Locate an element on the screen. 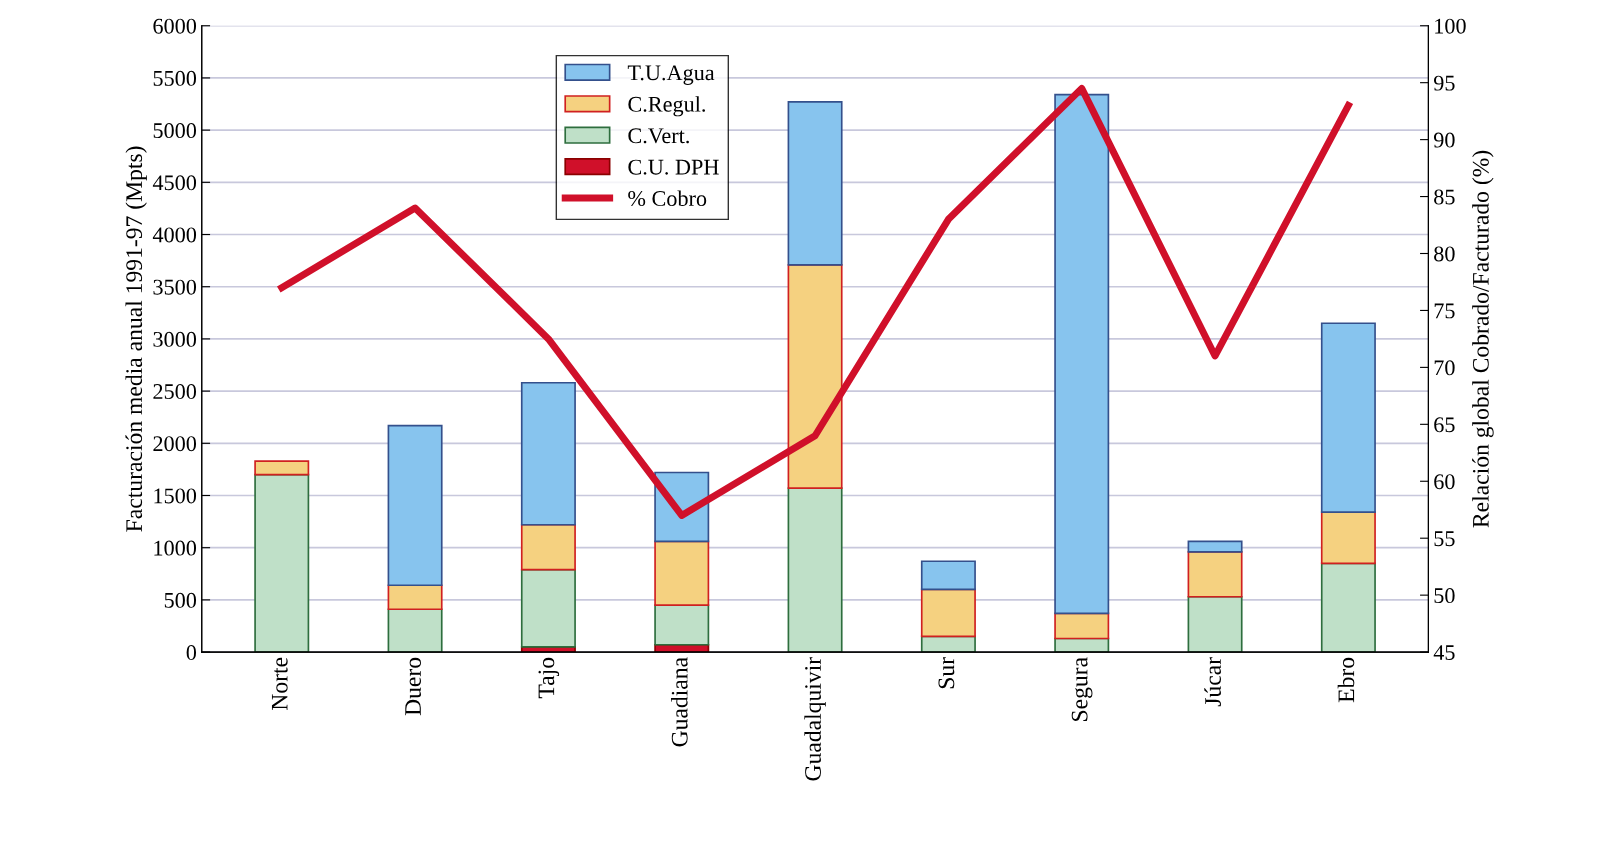 Image resolution: width=1614 pixels, height=858 pixels. y-tick-label: 1000 is located at coordinates (175, 548).